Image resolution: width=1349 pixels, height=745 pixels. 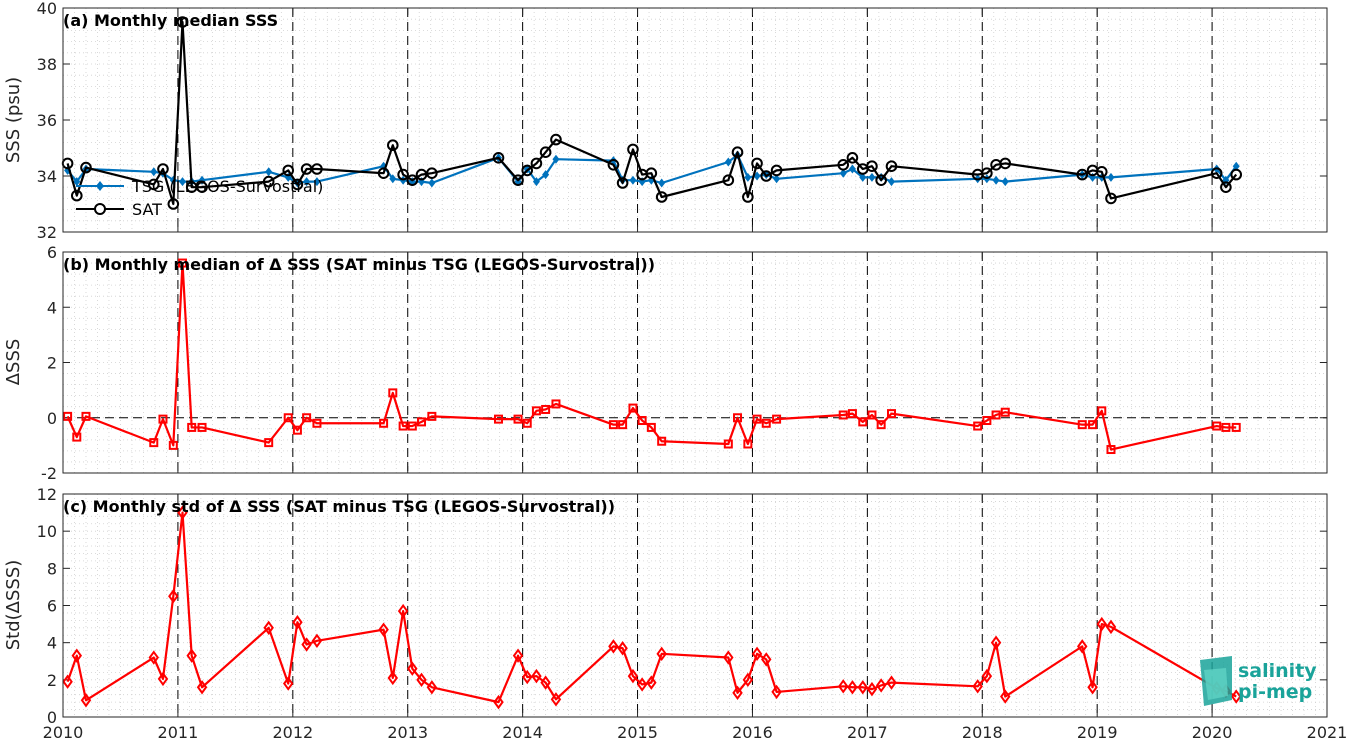 What do you see at coordinates (1327, 732) in the screenshot?
I see `x-tick-label: 2021` at bounding box center [1327, 732].